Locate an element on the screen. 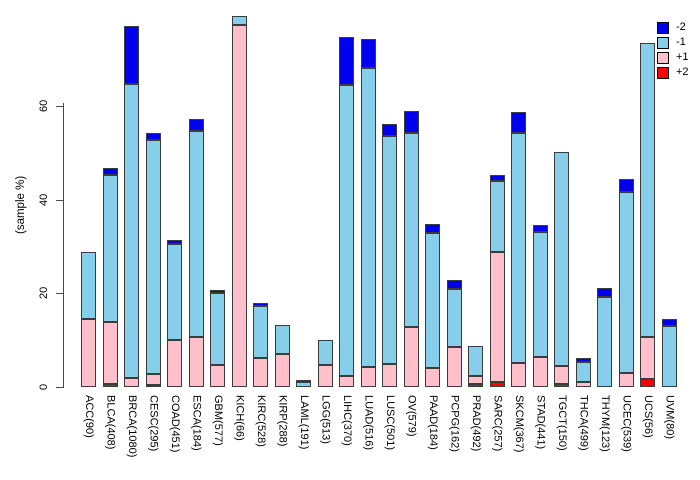  bar-brca is located at coordinates (131, 199).